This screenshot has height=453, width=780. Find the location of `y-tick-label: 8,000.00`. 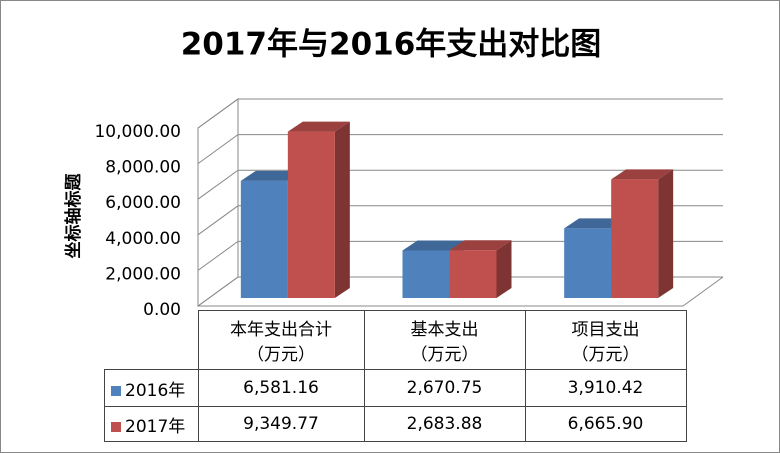

y-tick-label: 8,000.00 is located at coordinates (143, 168).